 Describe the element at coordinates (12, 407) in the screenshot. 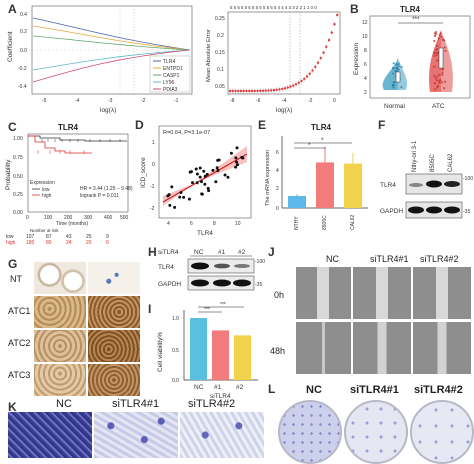

I see `panel-label-k: K` at that location.